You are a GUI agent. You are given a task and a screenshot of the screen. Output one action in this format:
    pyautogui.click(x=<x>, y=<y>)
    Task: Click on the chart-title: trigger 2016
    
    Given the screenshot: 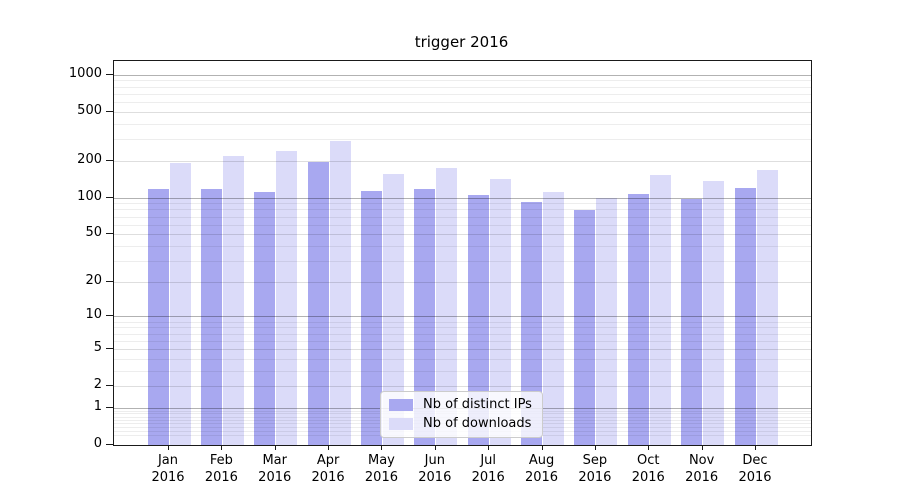 What is the action you would take?
    pyautogui.click(x=461, y=42)
    